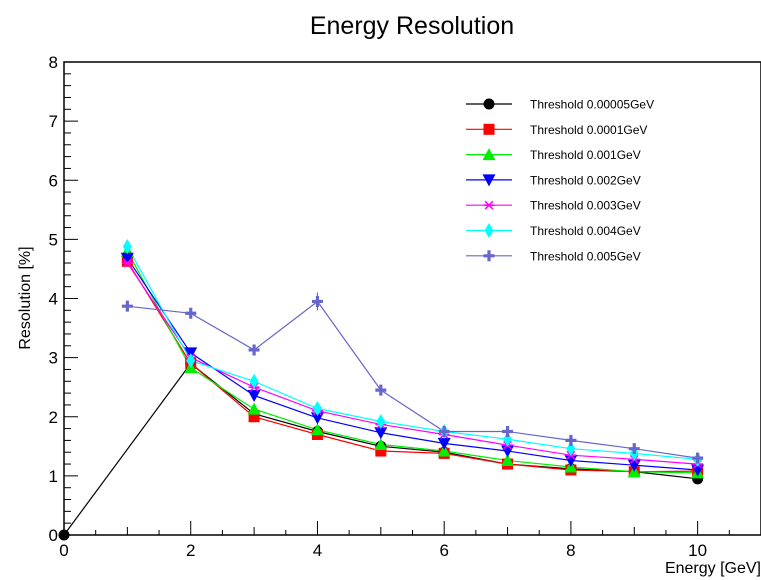 The height and width of the screenshot is (580, 761). What do you see at coordinates (53, 417) in the screenshot?
I see `y-tick-label: 2` at bounding box center [53, 417].